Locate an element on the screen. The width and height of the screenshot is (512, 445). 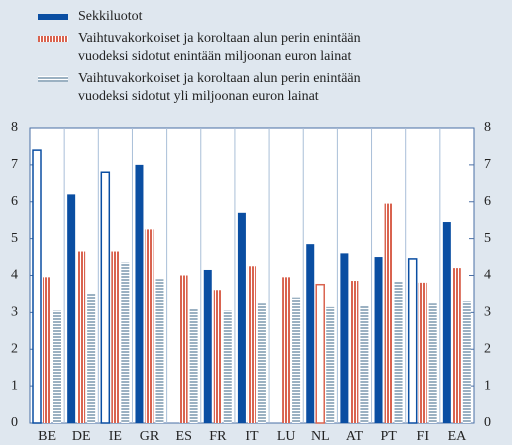
x-tick-label: IE is located at coordinates (115, 436).